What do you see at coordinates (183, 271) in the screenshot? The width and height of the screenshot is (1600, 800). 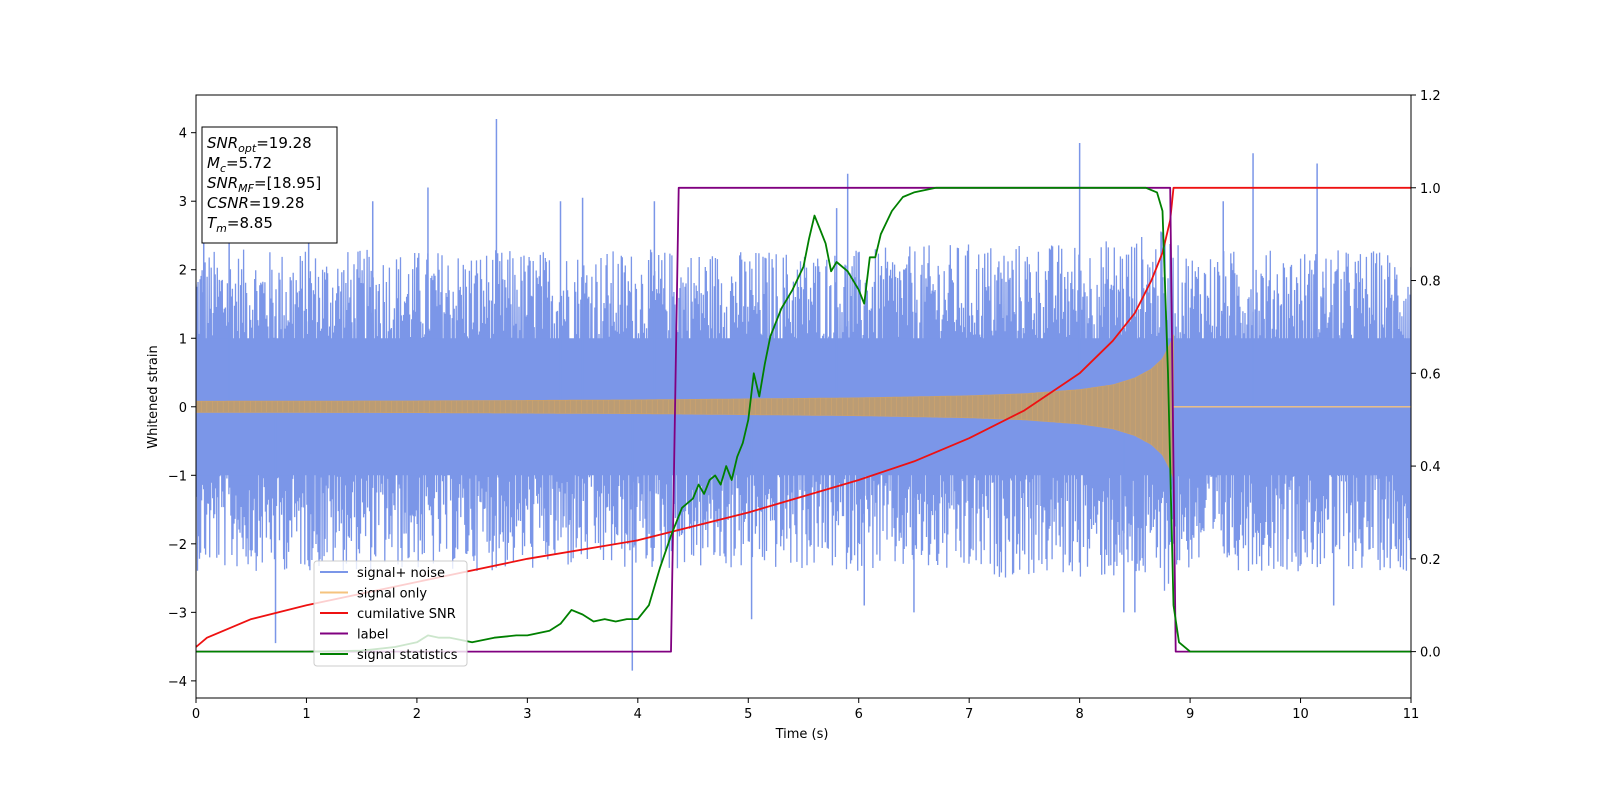 I see `y-left-tick-label: 2` at bounding box center [183, 271].